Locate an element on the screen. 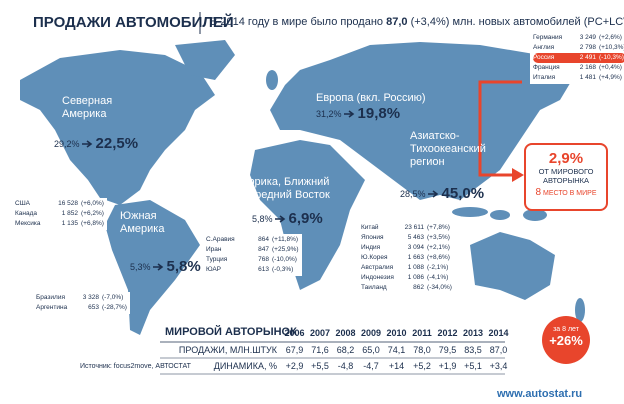  table-value: 83,5 is located at coordinates (473, 350).